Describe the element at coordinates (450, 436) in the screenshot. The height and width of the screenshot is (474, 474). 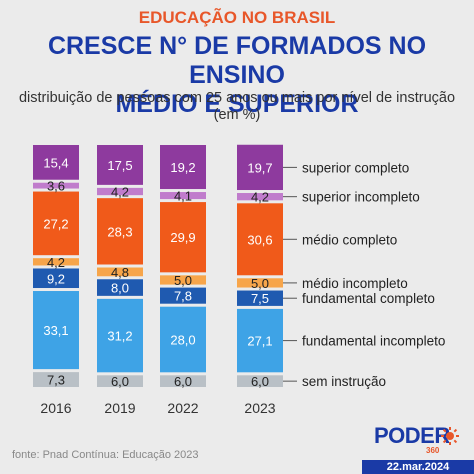
I see `sun-icon` at that location.